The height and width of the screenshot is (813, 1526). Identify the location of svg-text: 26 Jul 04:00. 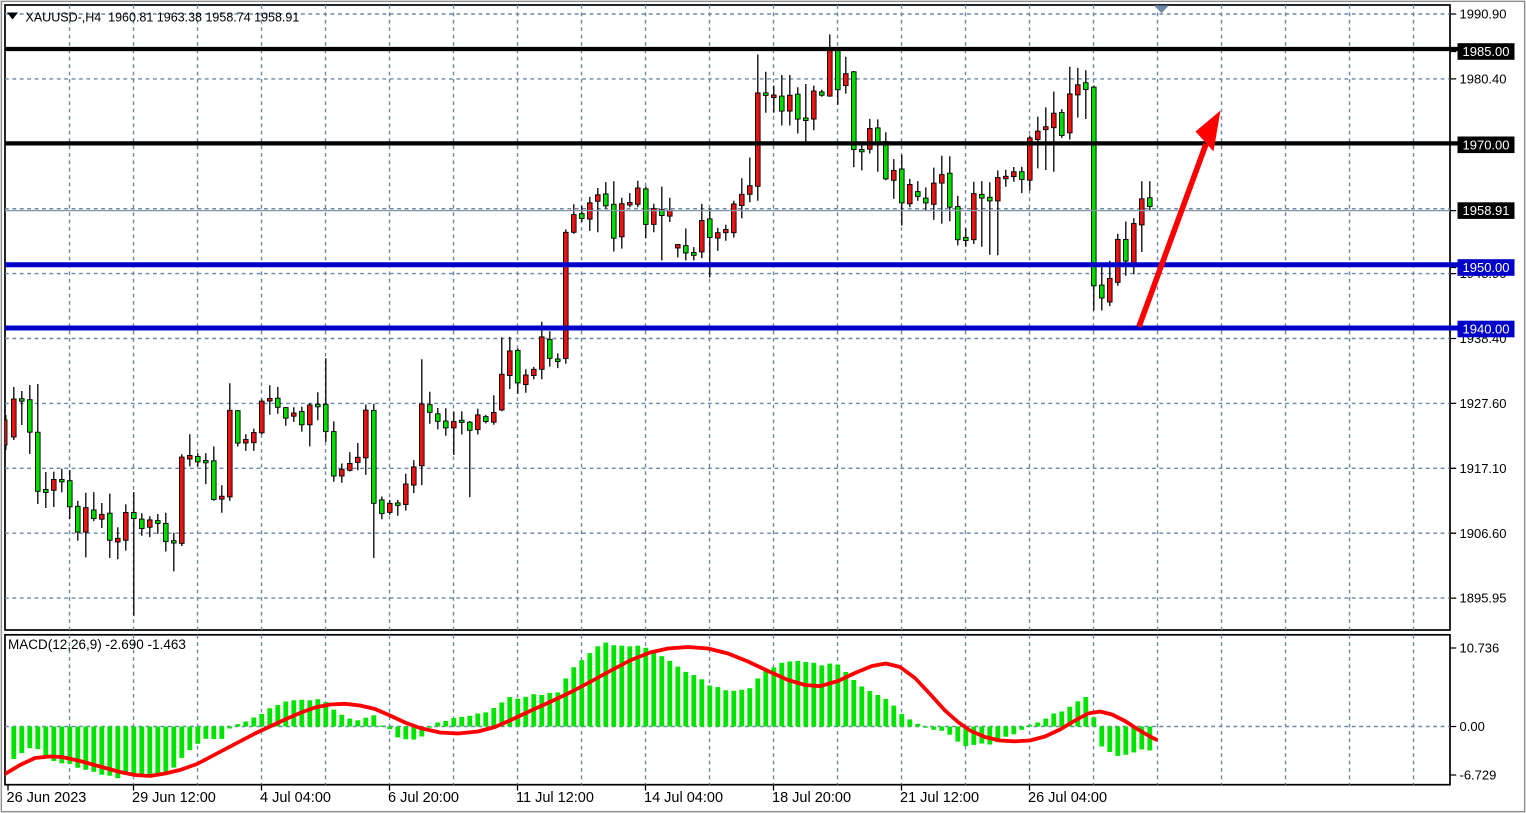
(1067, 798).